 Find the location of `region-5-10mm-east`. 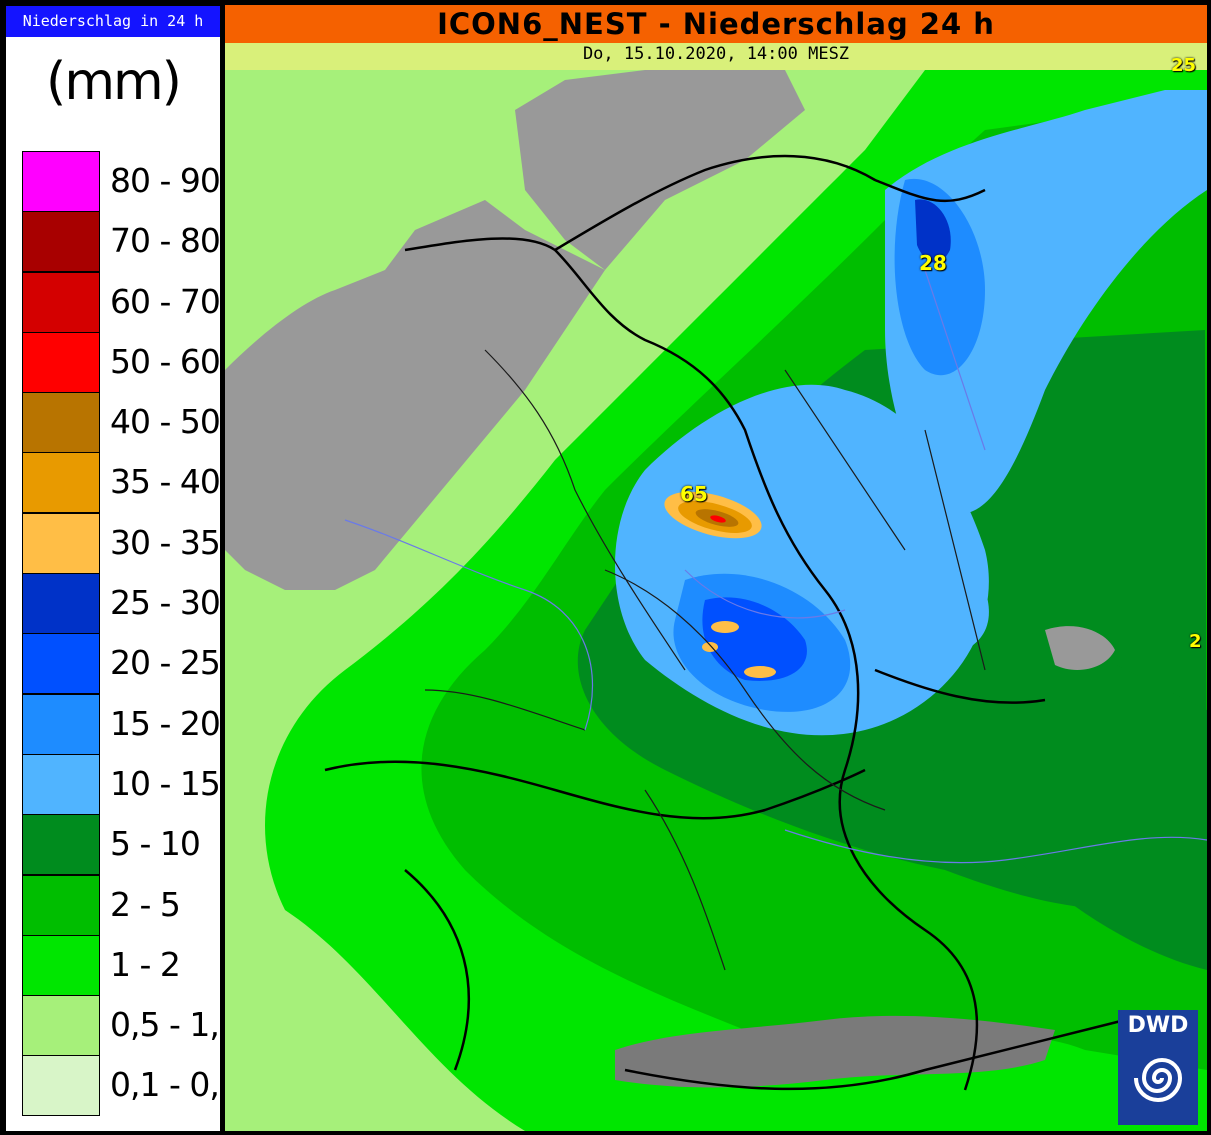

region-5-10mm-east is located at coordinates (1065, 798).